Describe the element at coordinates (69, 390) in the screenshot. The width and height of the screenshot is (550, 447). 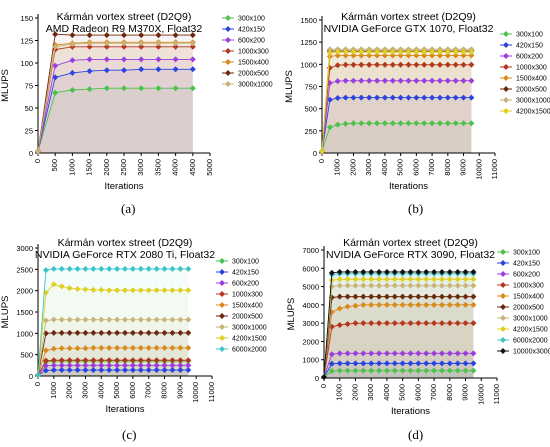
I see `x-tick-label: 2000` at that location.